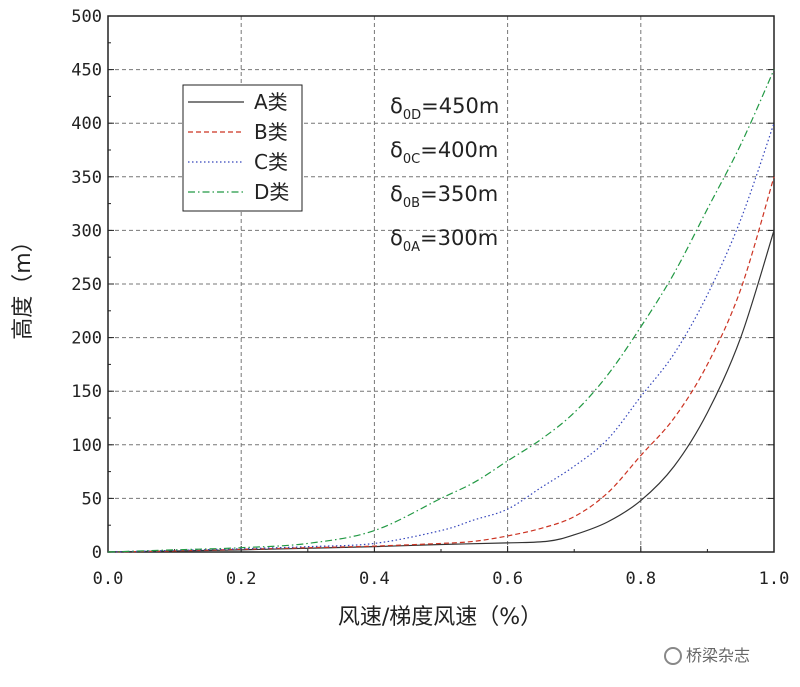 The image size is (800, 687). I want to click on y-tick-label: 300, so click(86, 231).